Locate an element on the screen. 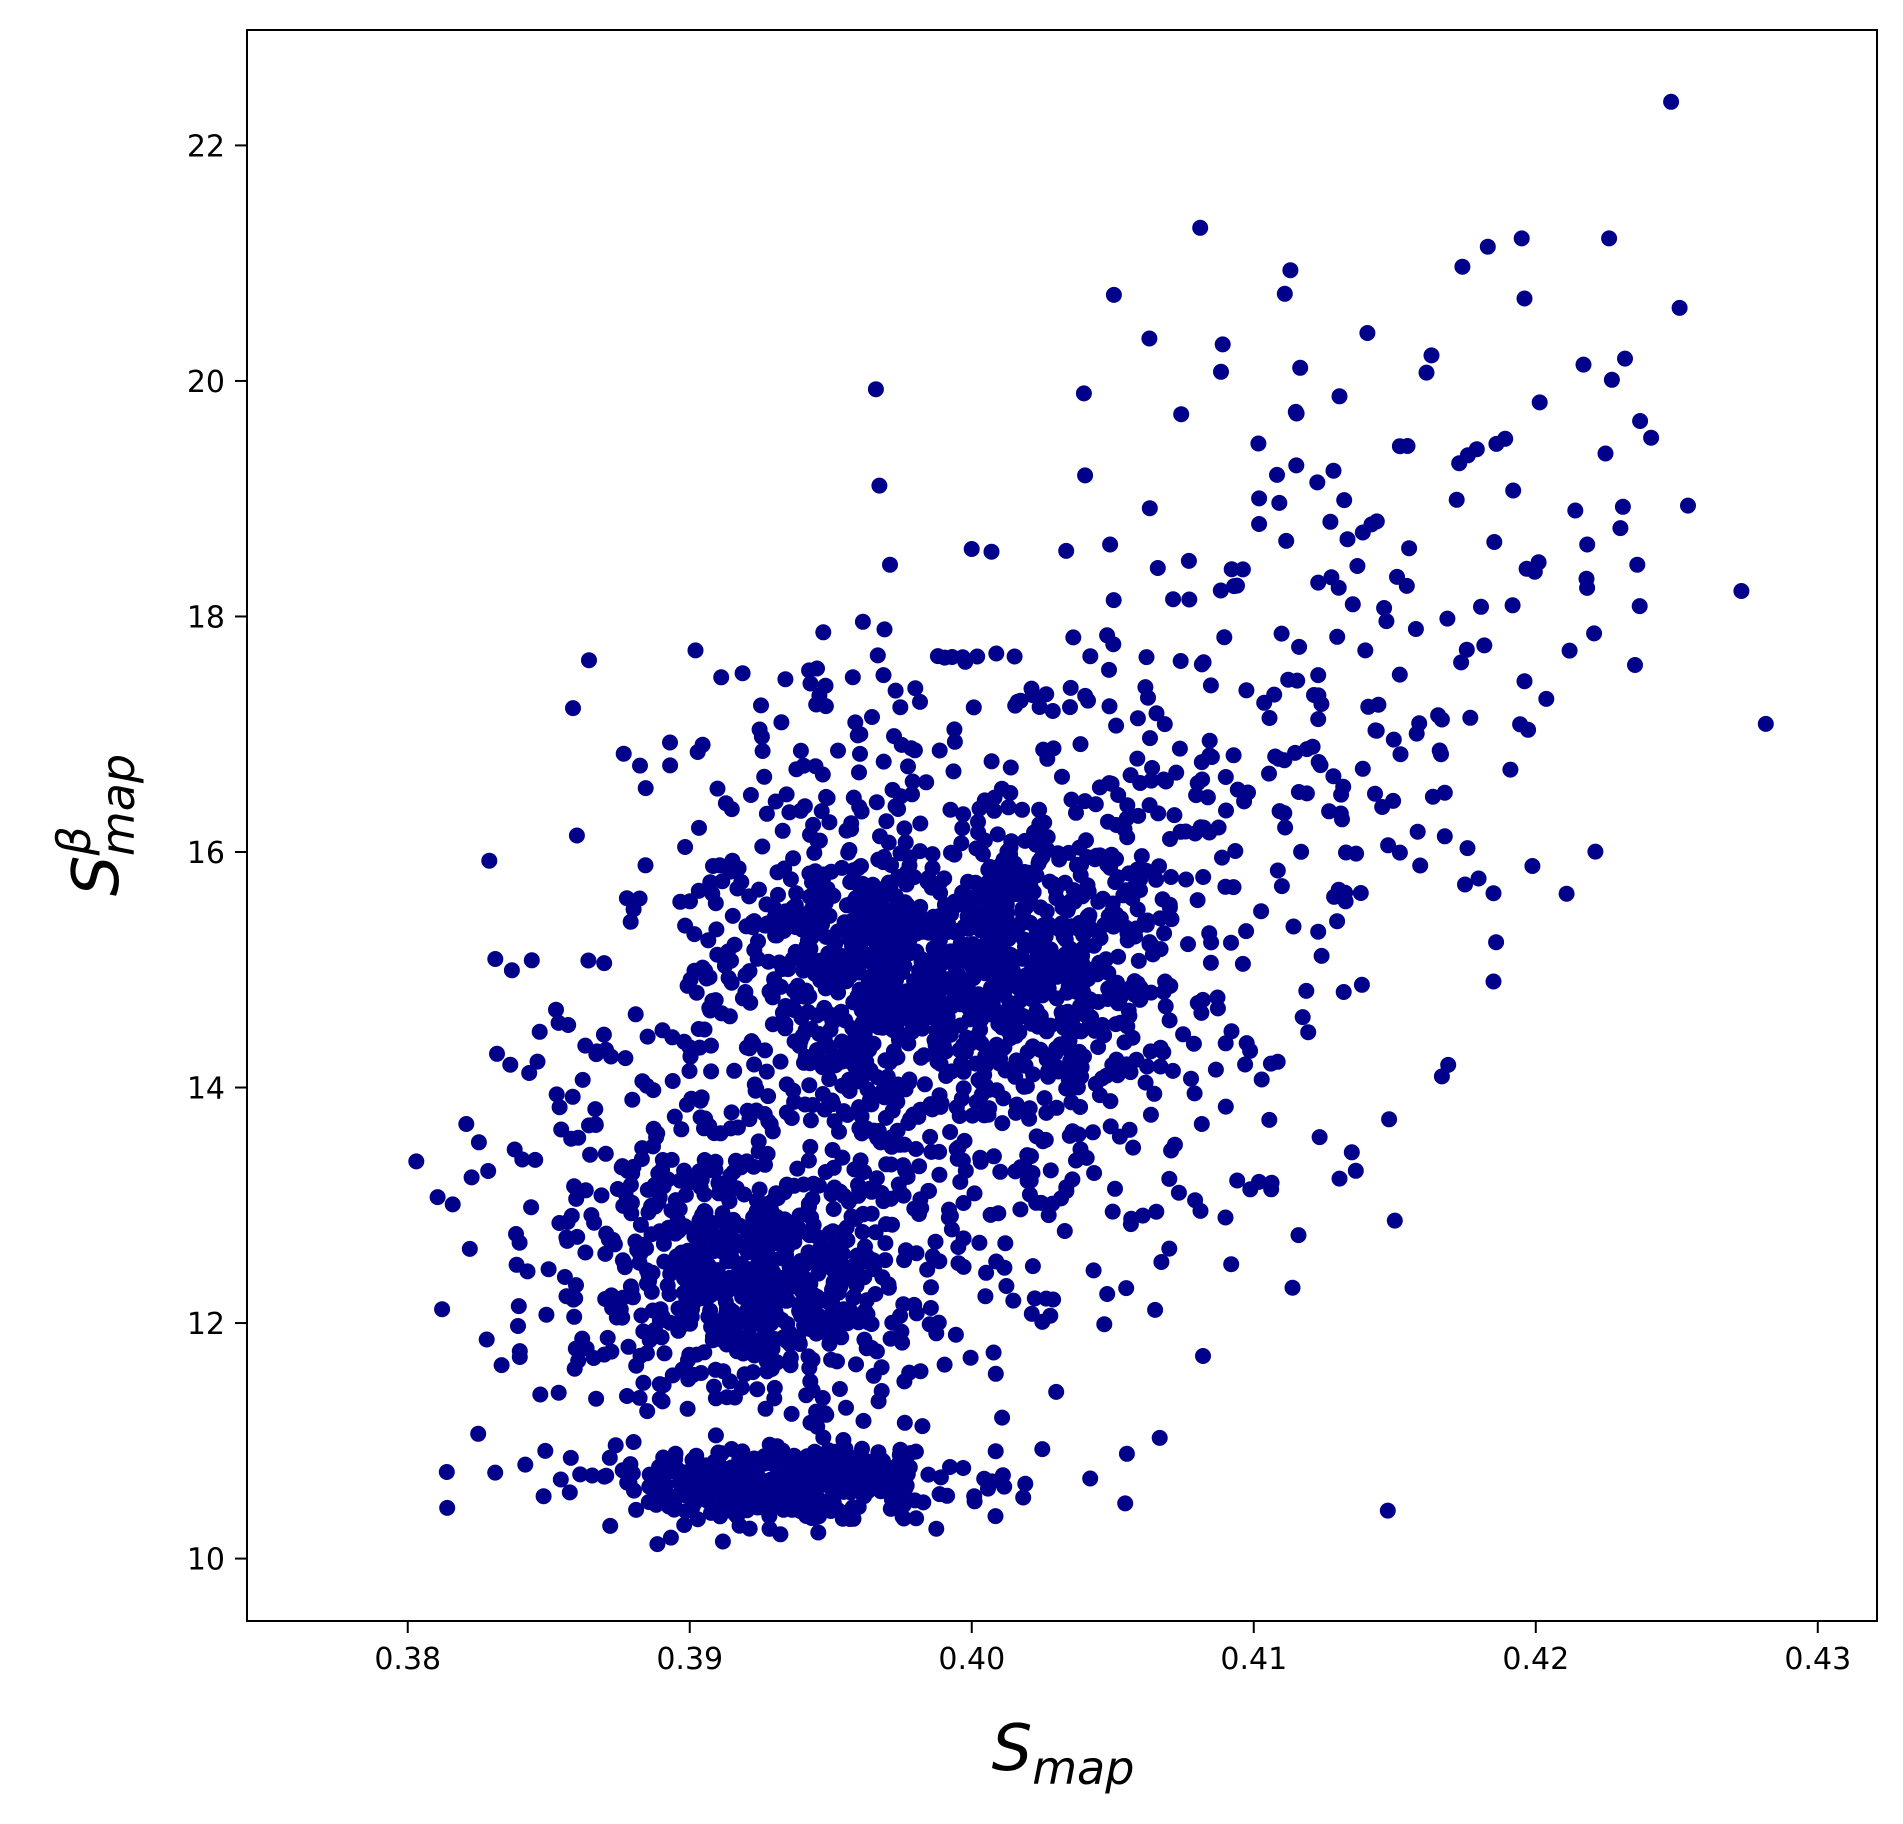 This screenshot has height=1824, width=1903. x-axis-title: Smap is located at coordinates (1063, 1753).